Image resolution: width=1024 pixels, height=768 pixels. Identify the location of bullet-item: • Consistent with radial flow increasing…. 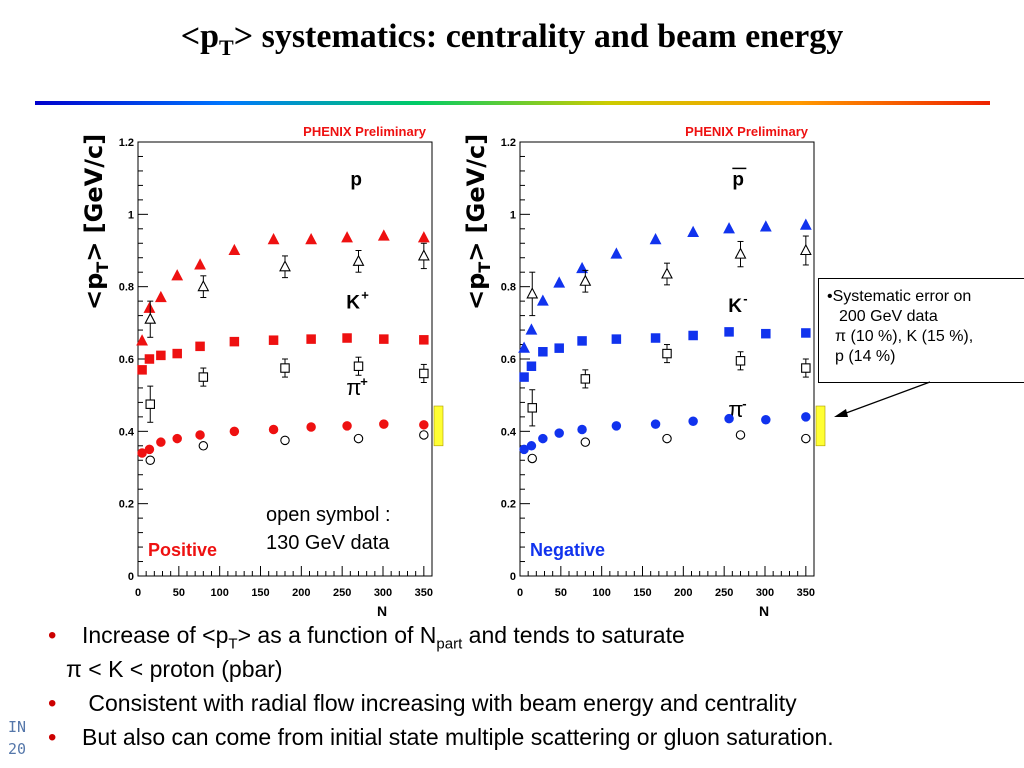
(422, 703).